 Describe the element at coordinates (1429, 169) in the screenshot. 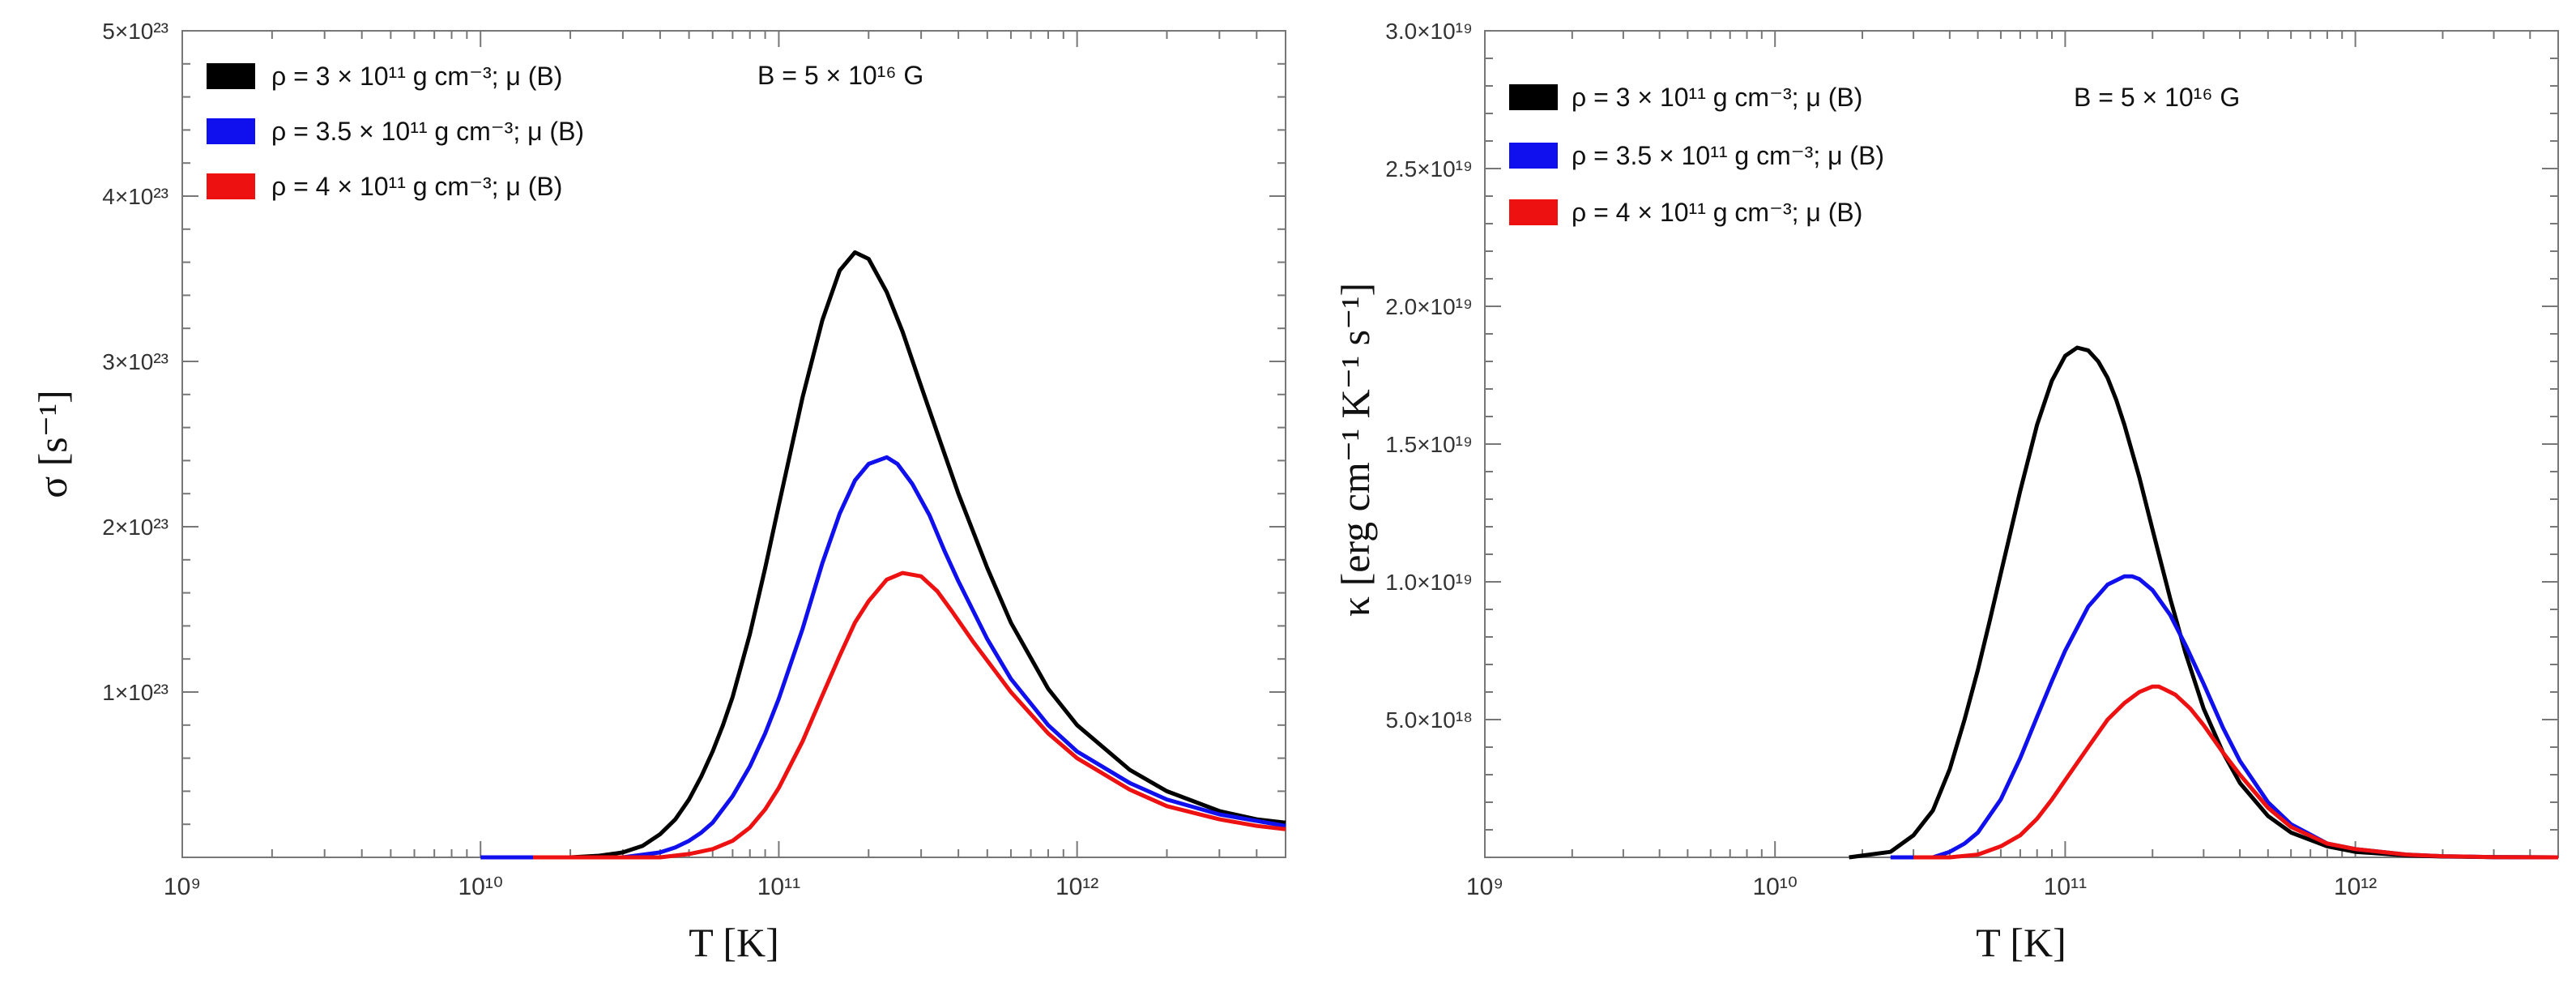

I see `y-tick-label: 2.5×10¹⁹` at that location.